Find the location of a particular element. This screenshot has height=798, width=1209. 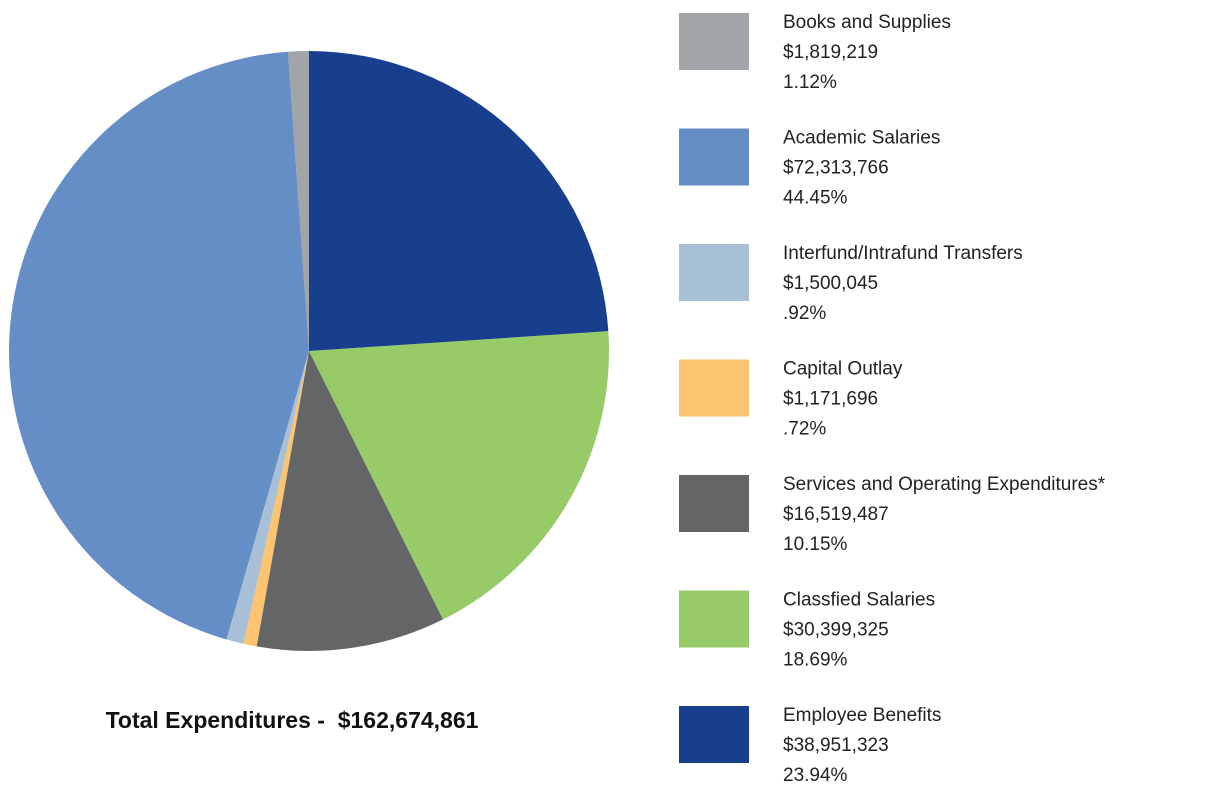

legend-label: Employee Benefits is located at coordinates (862, 715).